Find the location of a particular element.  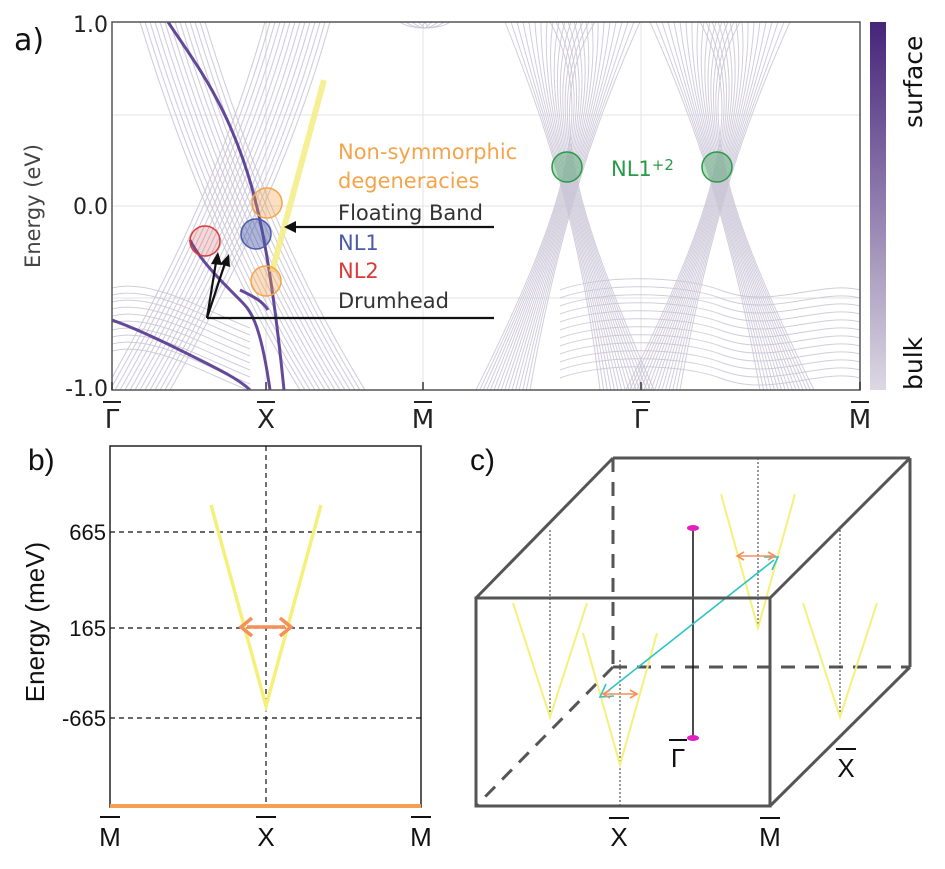

nl1-circle is located at coordinates (256, 234).